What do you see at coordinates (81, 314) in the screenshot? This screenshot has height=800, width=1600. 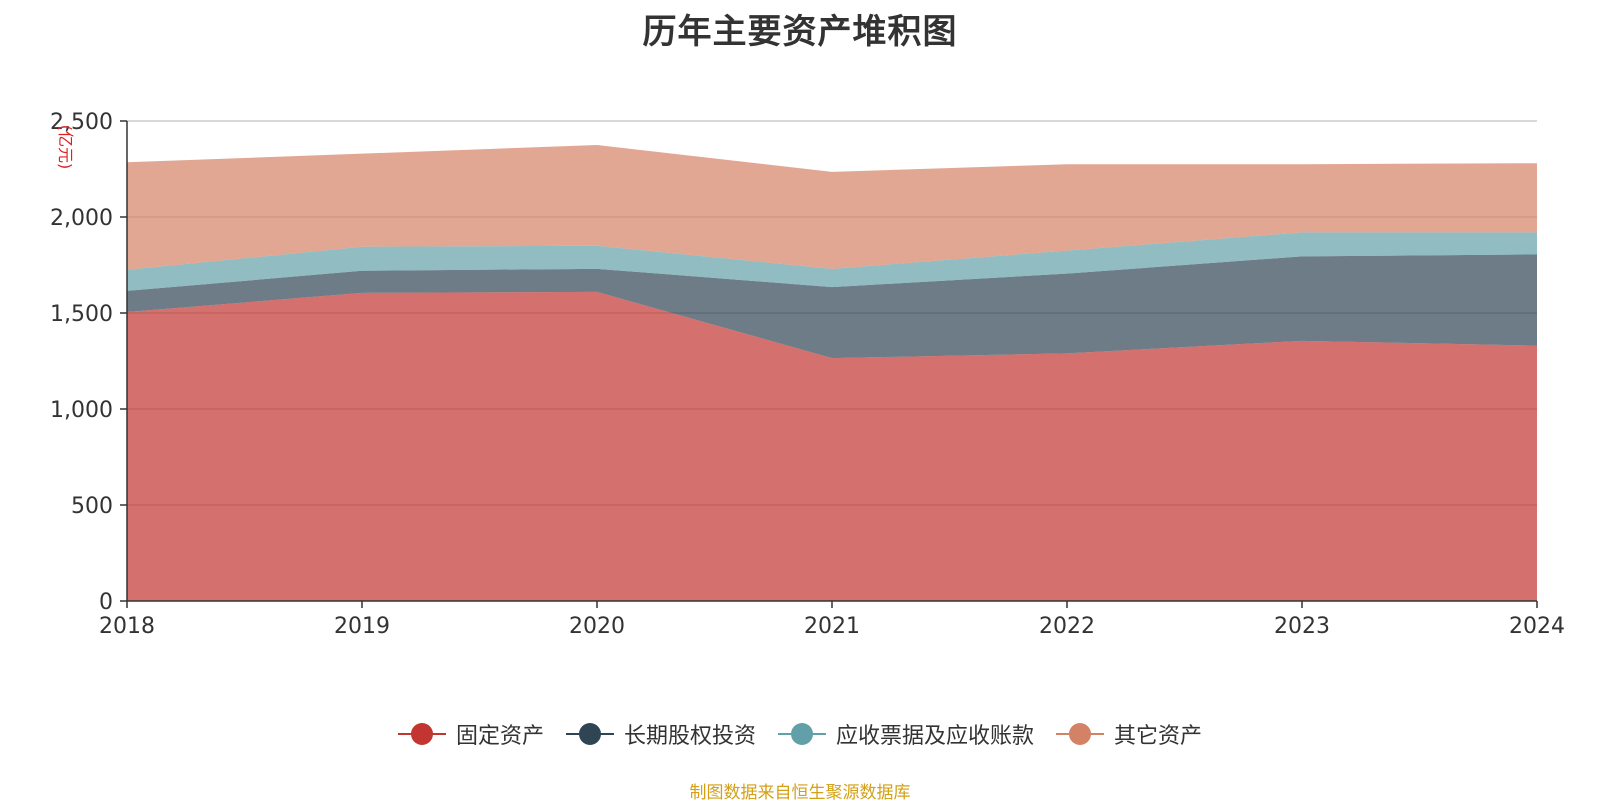 I see `y-tick-label: 1,500` at bounding box center [81, 314].